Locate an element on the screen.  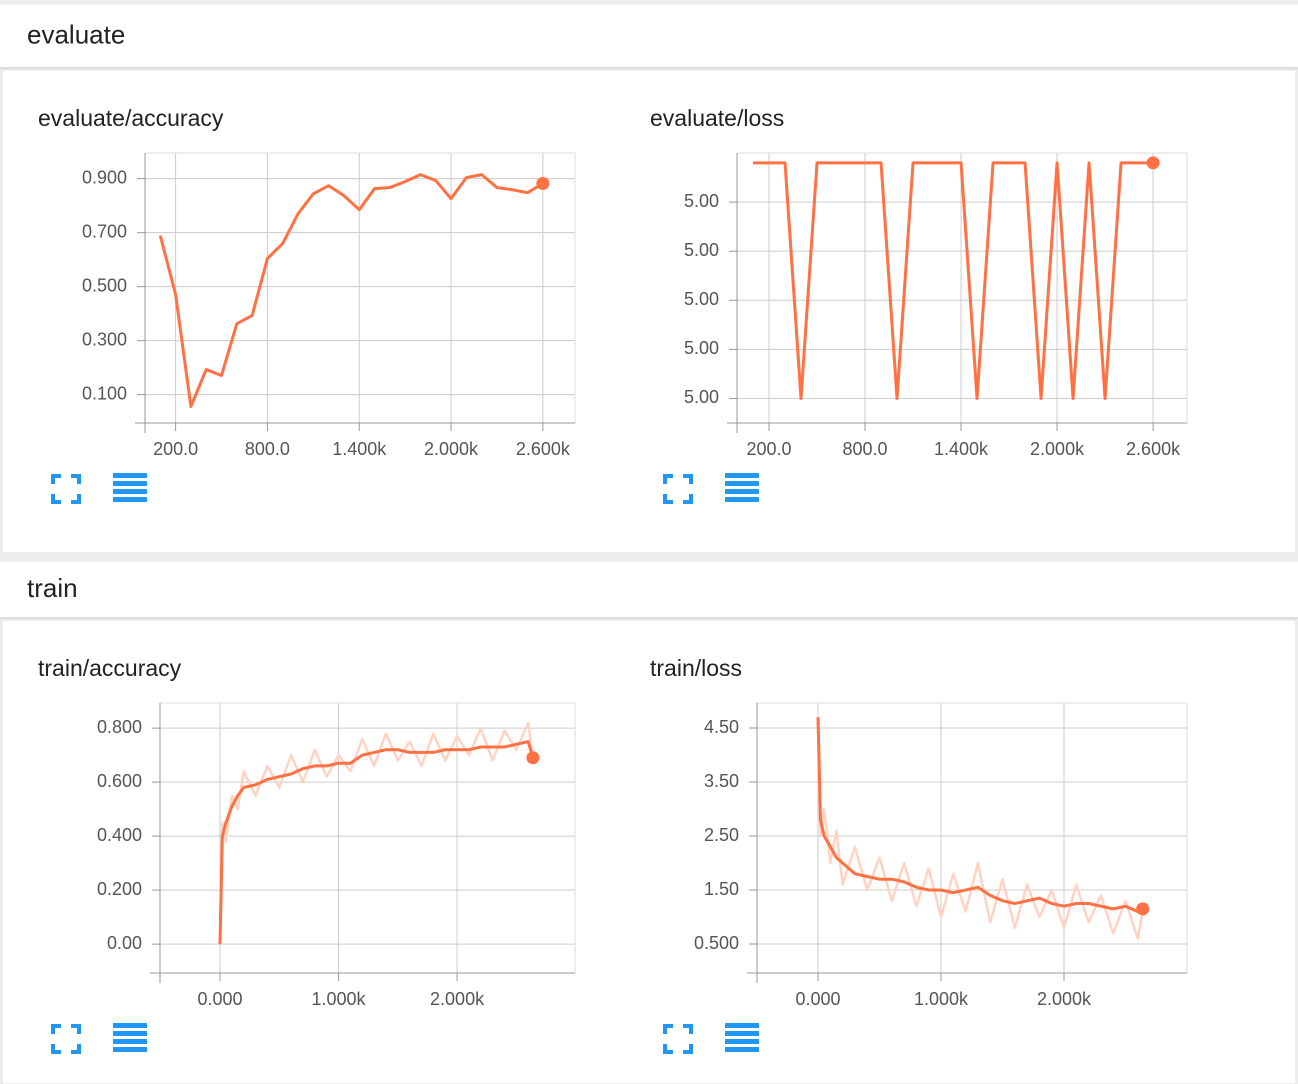
y-tick-label: 0.200 is located at coordinates (119, 889).